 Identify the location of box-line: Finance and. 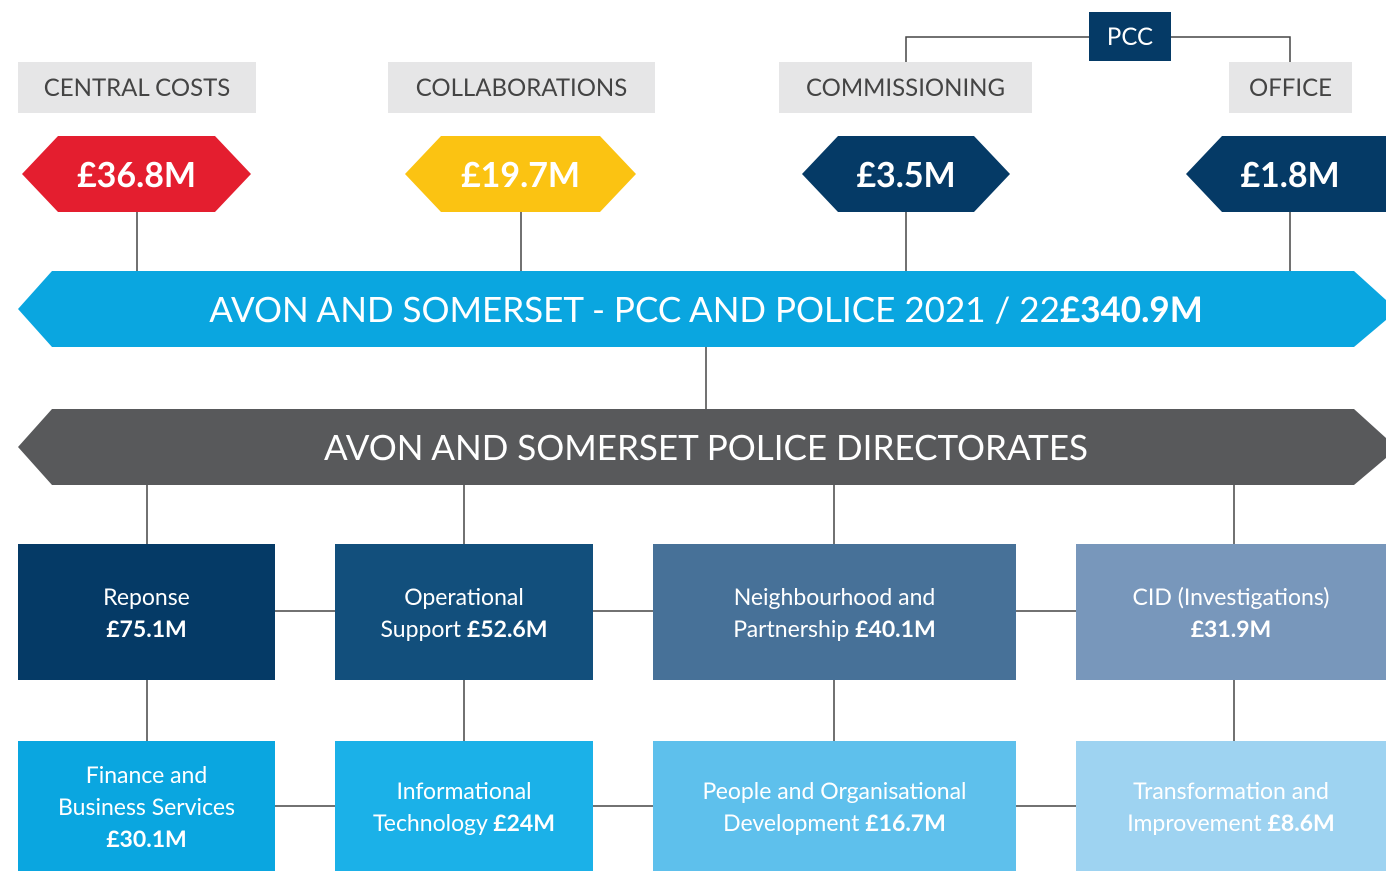
(147, 774).